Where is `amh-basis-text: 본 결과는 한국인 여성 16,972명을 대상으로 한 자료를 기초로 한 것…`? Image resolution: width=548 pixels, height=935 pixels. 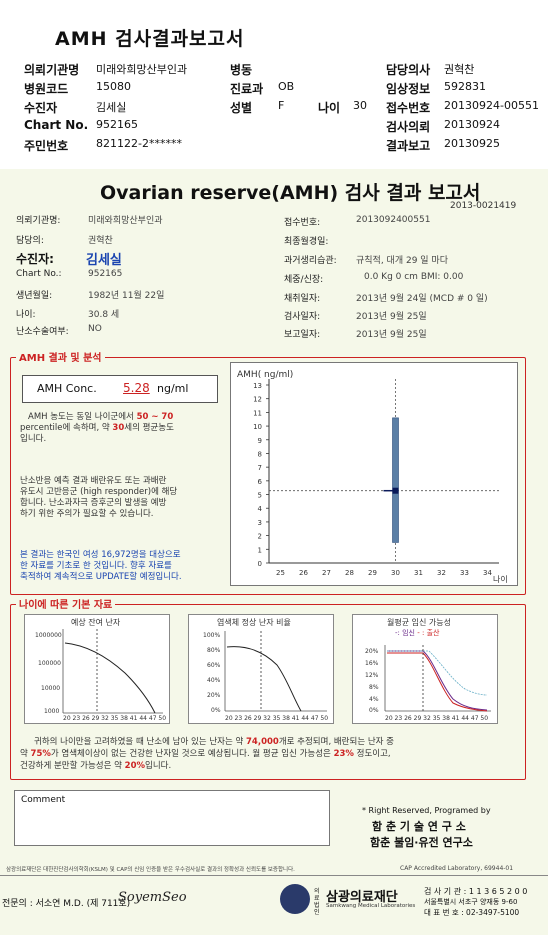
amh-basis-text: 본 결과는 한국인 여성 16,972명을 대상으로 한 자료를 기초로 한 것… is located at coordinates (125, 566).